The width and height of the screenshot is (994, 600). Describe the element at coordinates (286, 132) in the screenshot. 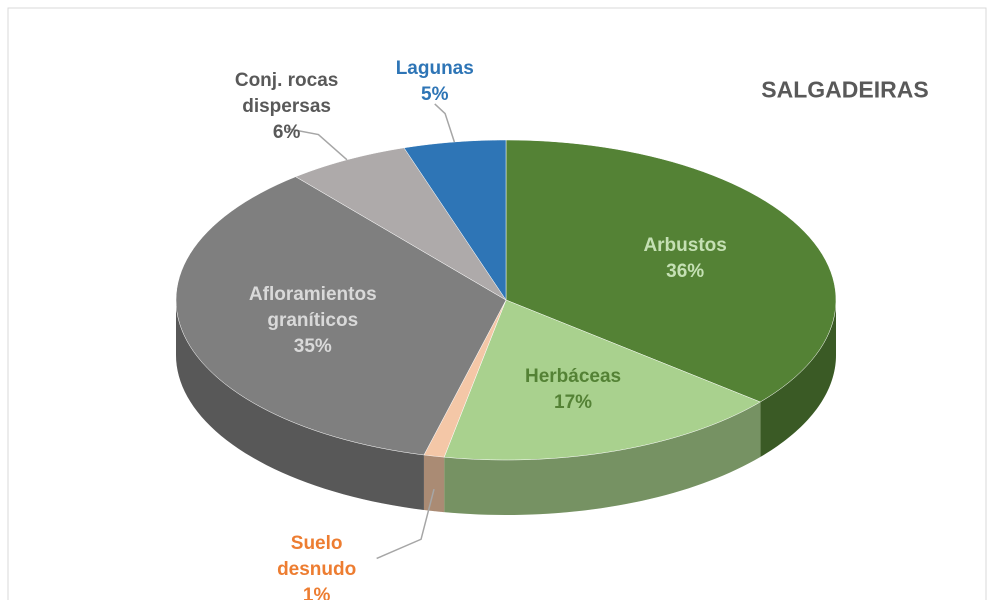

I see `label-value: 6%` at that location.